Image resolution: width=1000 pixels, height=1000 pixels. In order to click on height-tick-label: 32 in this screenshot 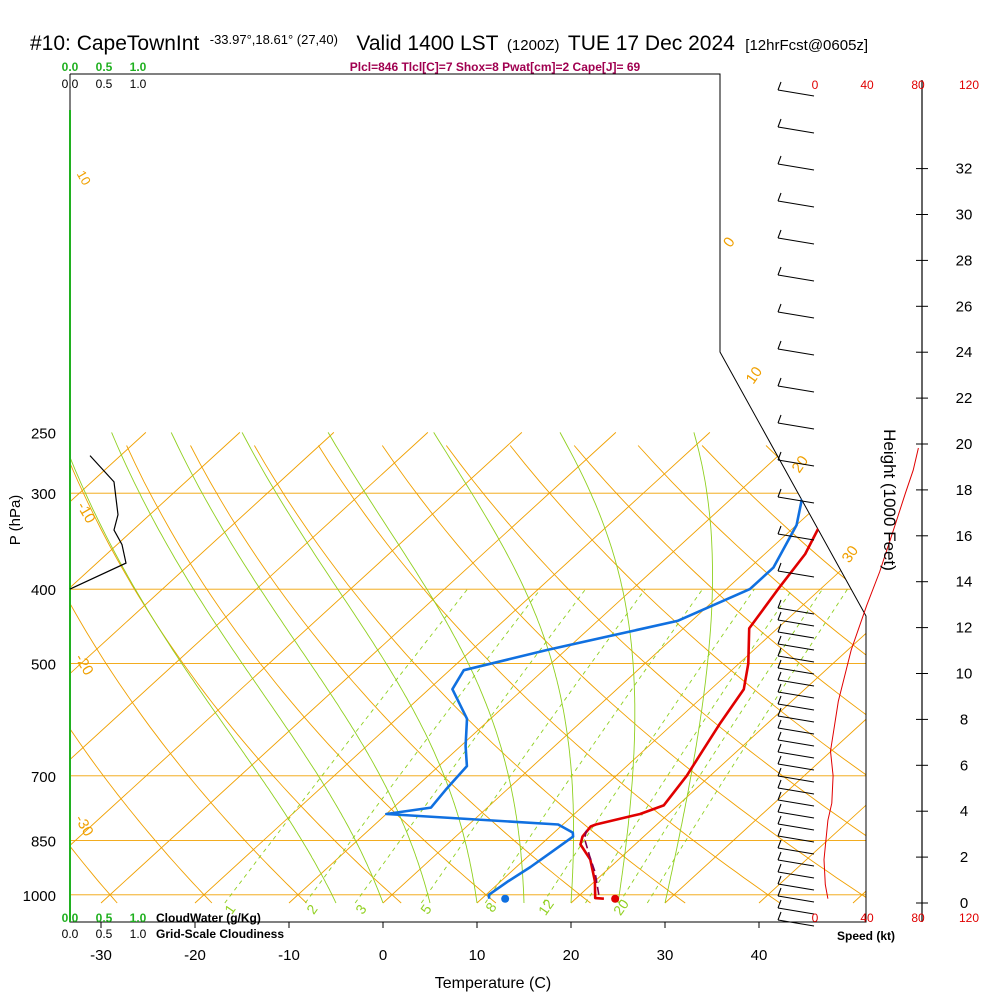, I will do `click(964, 169)`.